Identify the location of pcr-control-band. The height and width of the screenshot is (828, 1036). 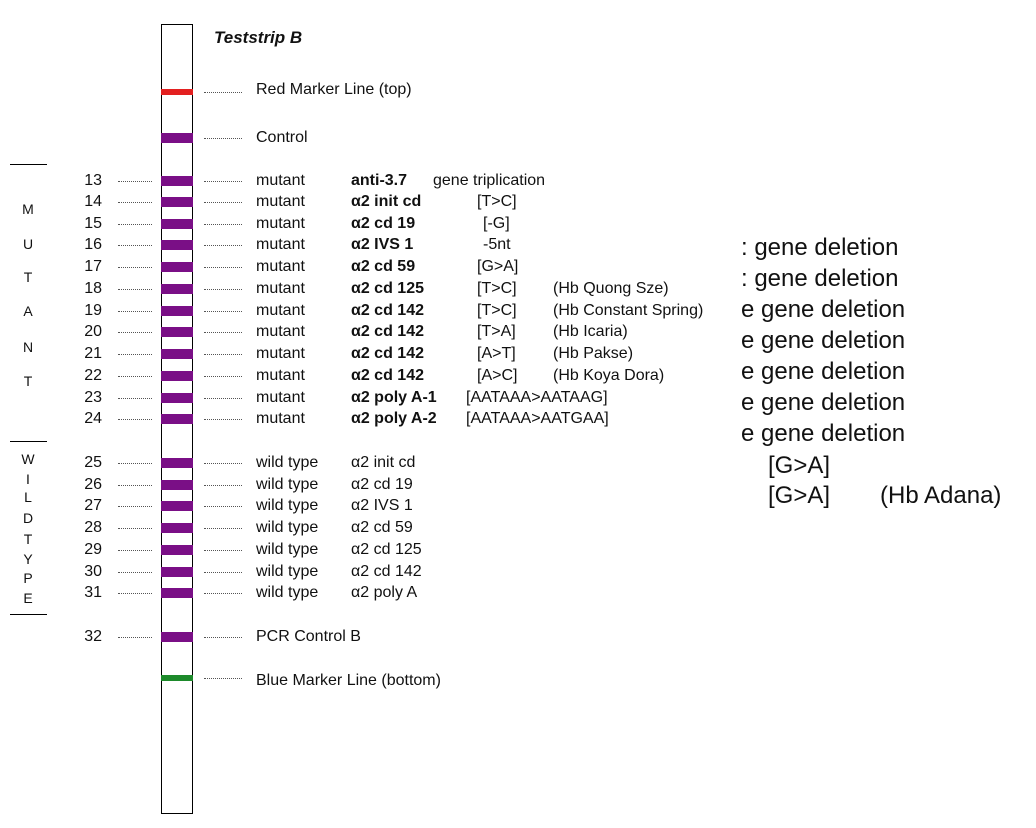
(177, 637).